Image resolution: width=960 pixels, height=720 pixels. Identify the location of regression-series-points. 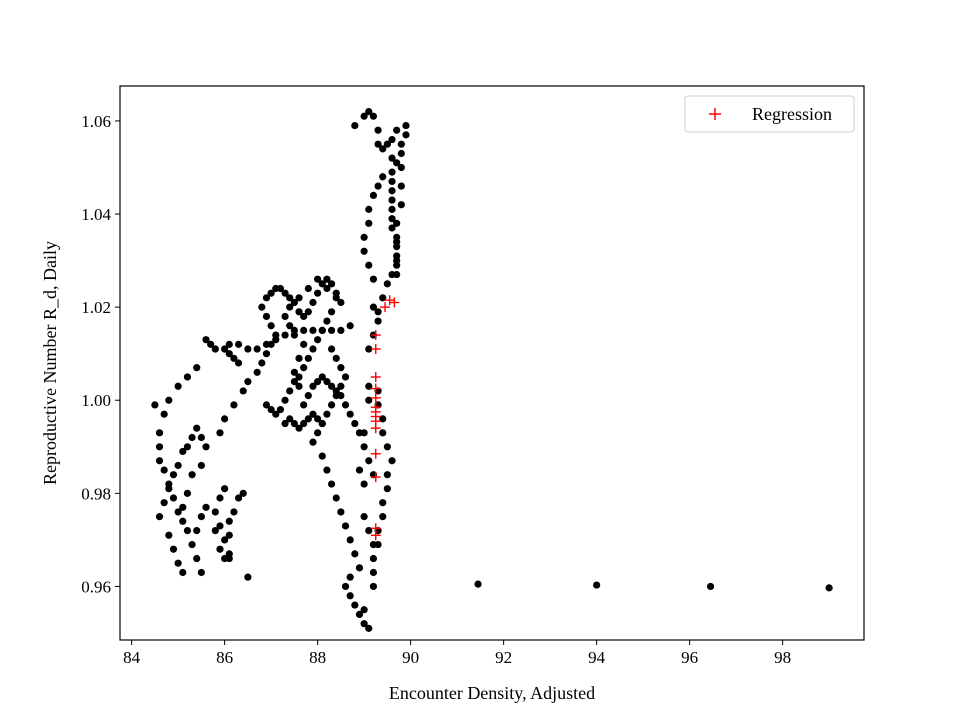
(385, 418).